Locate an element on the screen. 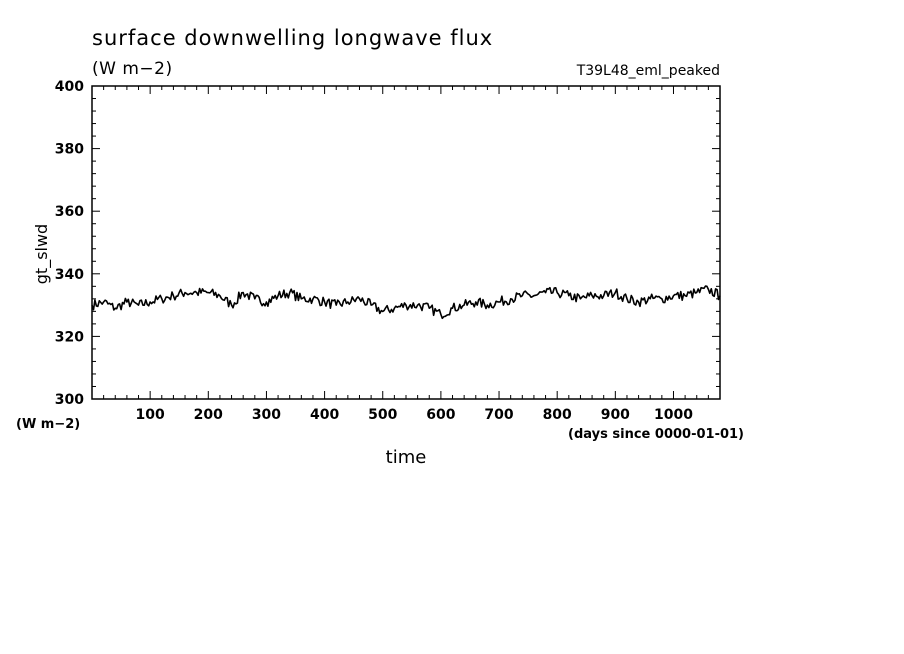  y-tick-label: 320 is located at coordinates (69, 337).